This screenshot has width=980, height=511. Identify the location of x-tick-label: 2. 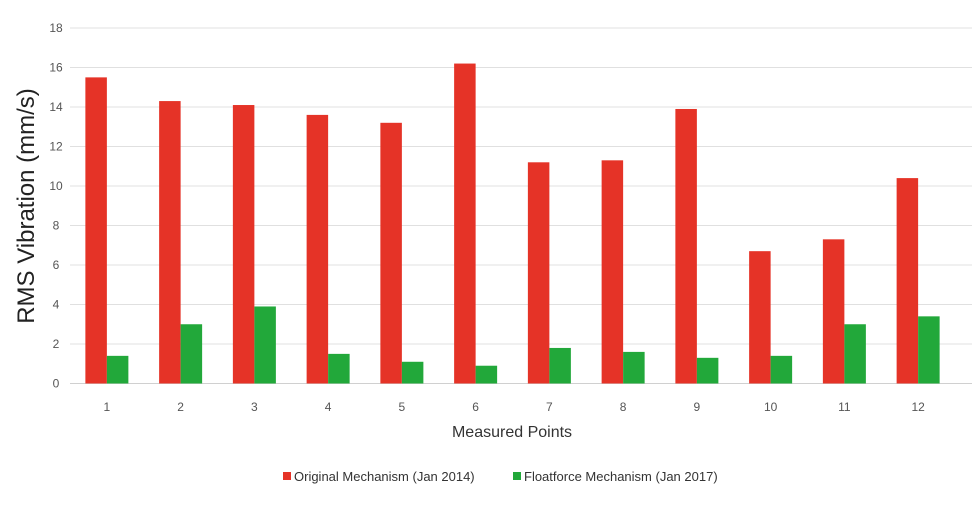
(180, 407).